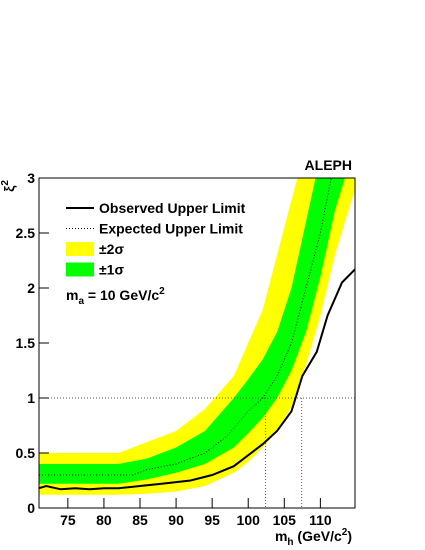 The image size is (425, 550). What do you see at coordinates (212, 520) in the screenshot?
I see `x-tick-label: 95` at bounding box center [212, 520].